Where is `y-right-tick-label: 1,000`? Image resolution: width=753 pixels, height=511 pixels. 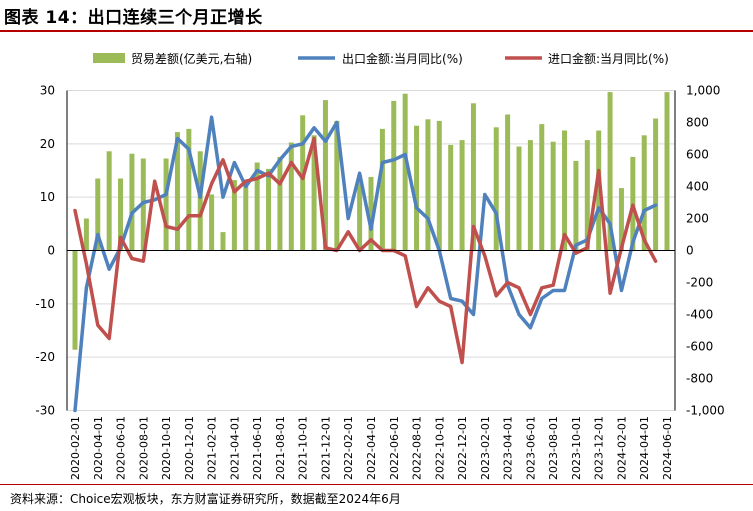 y-right-tick-label: 1,000 is located at coordinates (703, 91).